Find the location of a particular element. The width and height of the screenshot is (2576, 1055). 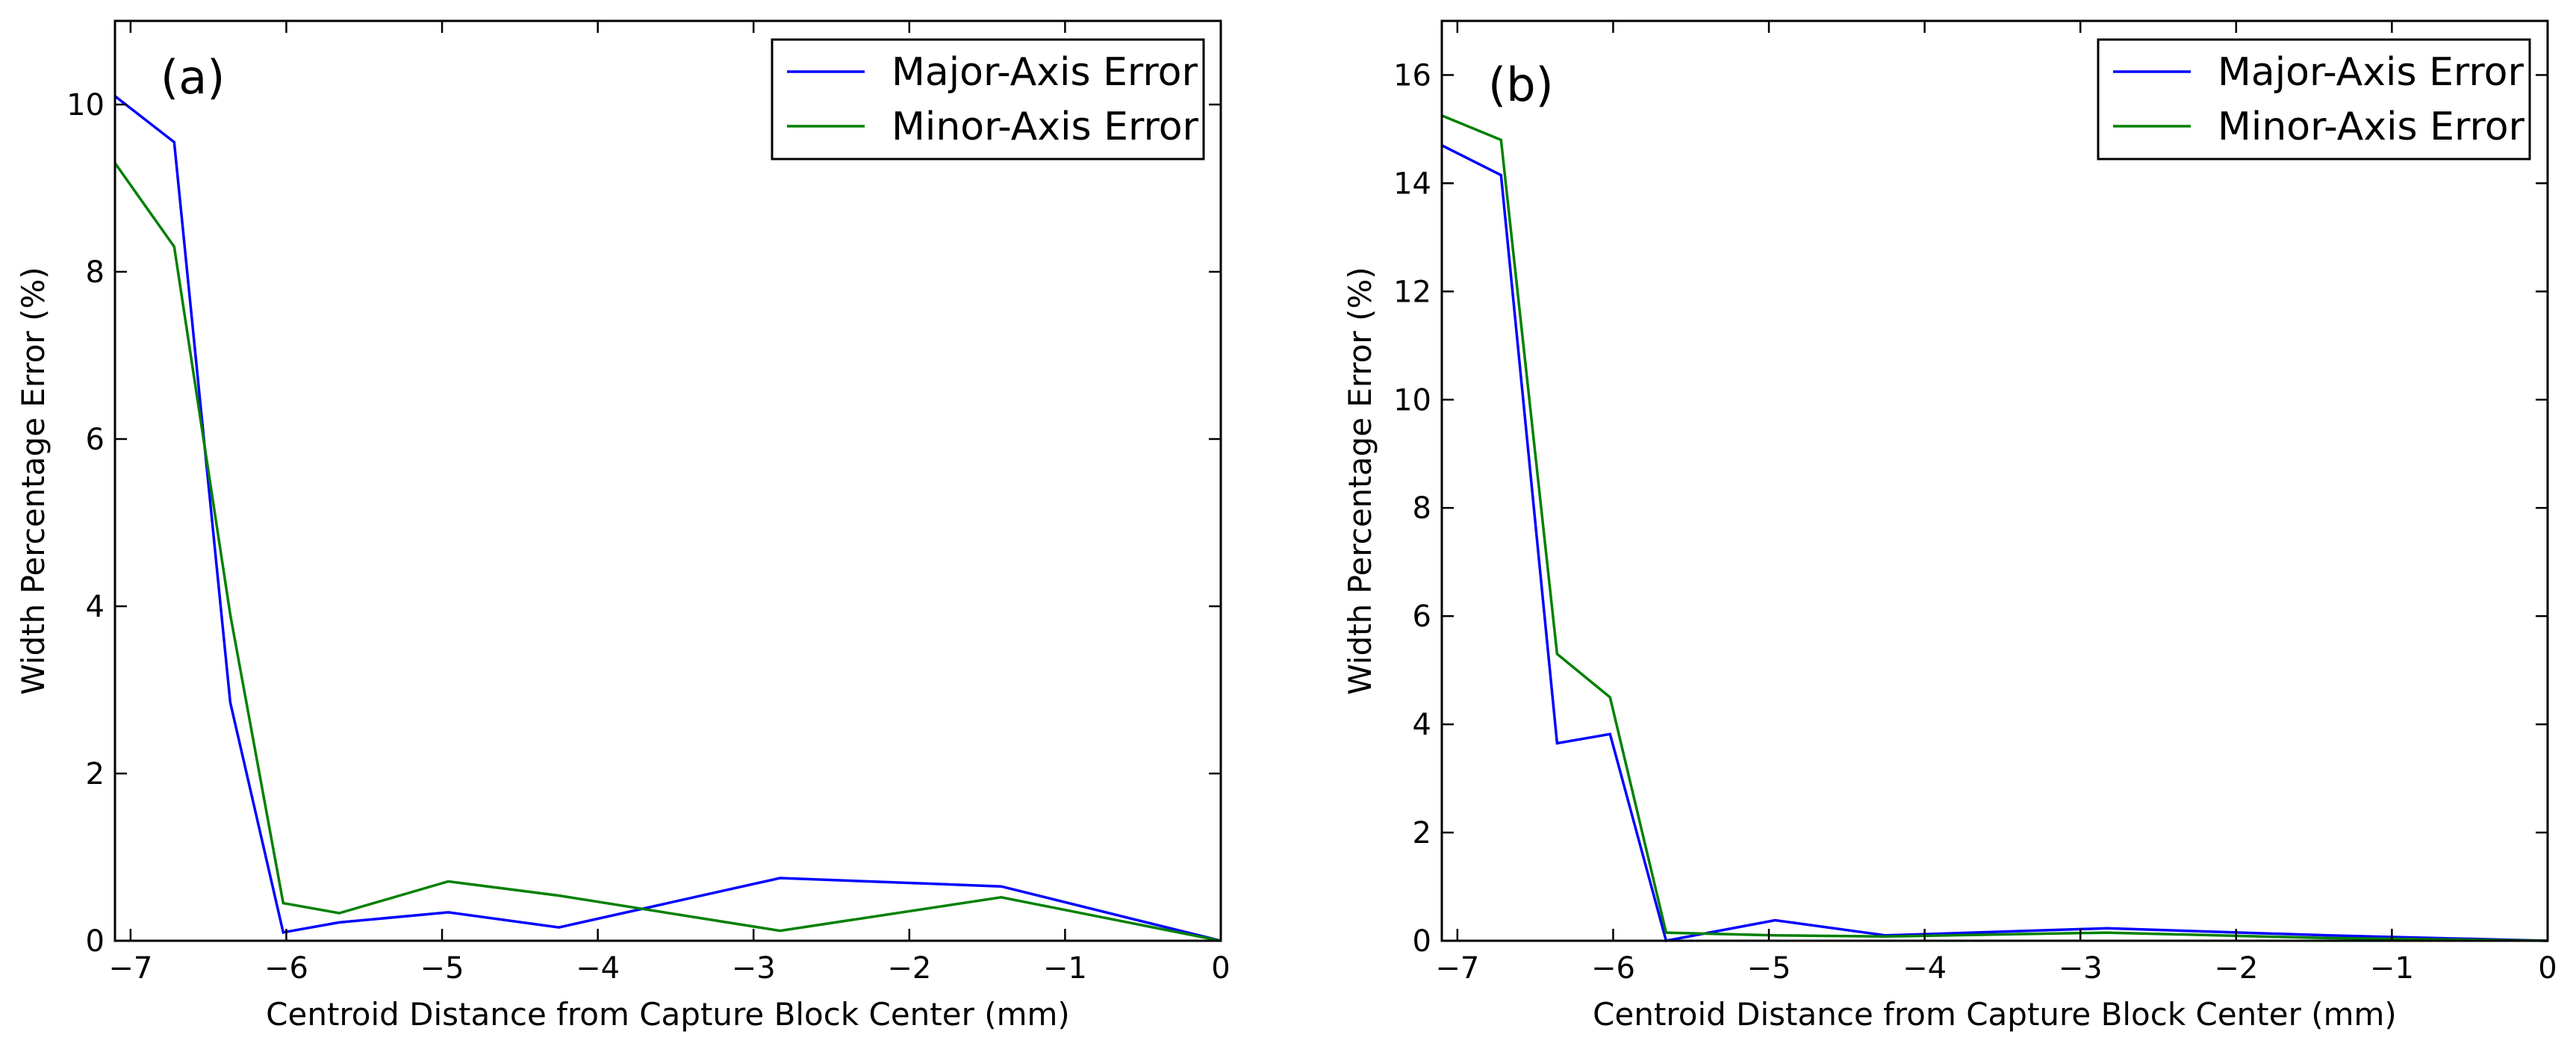

panel-label: (b) is located at coordinates (1521, 84).